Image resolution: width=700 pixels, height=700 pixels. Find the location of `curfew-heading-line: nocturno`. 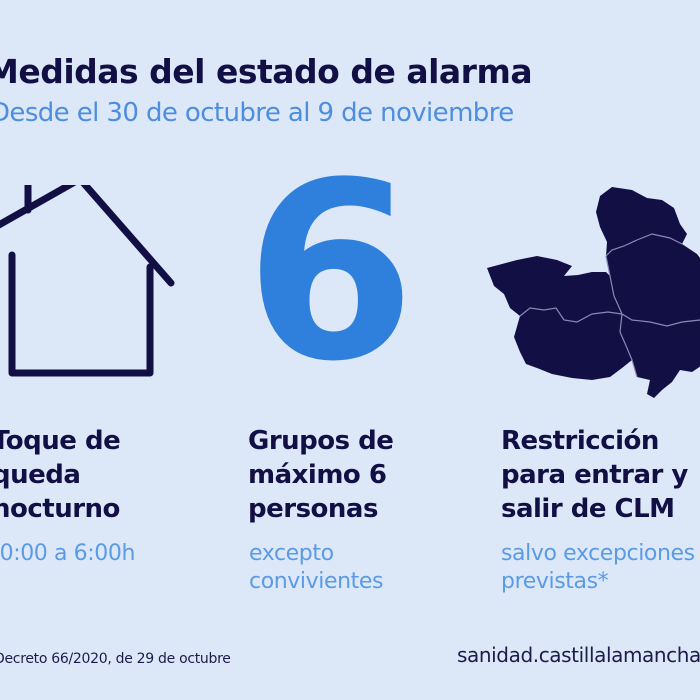

curfew-heading-line: nocturno is located at coordinates (60, 509).